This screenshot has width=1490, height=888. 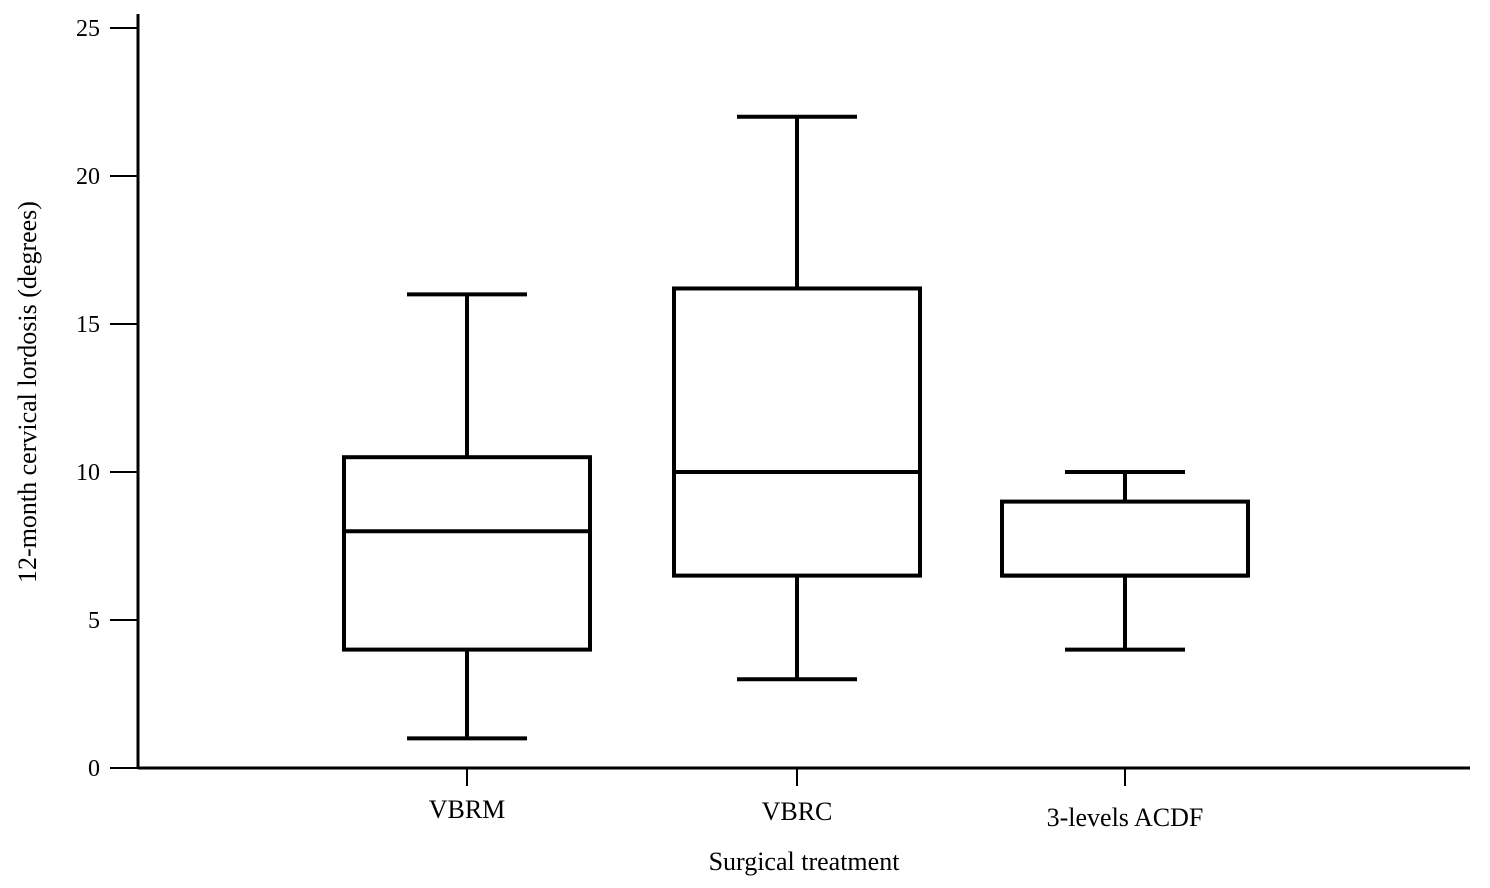 I want to click on y-tick-label: 10, so click(x=88, y=473).